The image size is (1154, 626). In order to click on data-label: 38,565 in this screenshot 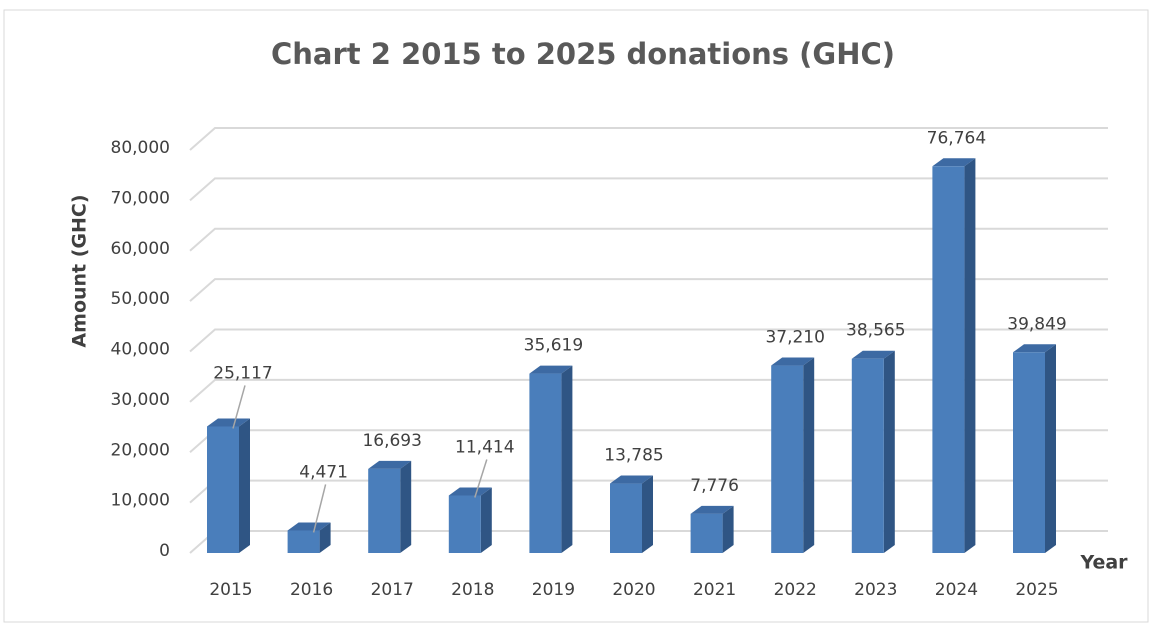, I will do `click(875, 331)`.